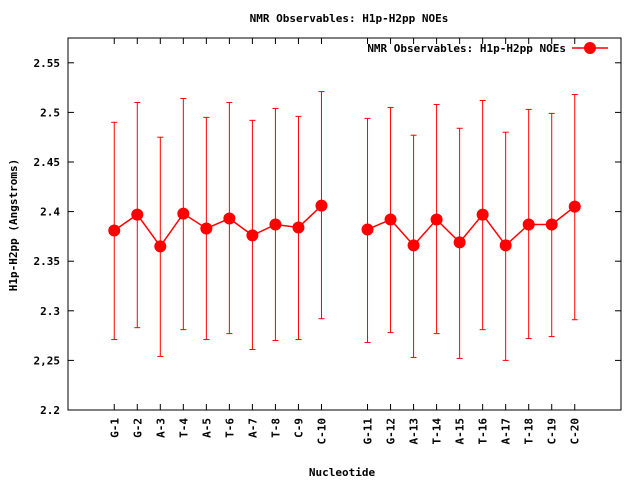 The image size is (640, 480). I want to click on y-tick-label: 2.2, so click(50, 410).